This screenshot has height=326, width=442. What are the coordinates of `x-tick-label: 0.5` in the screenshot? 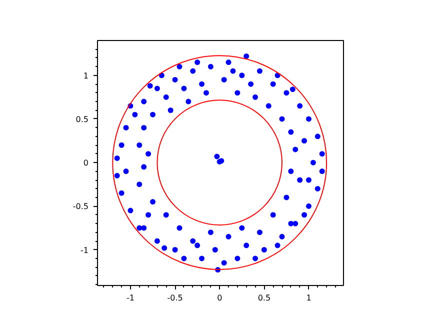 It's located at (264, 298).